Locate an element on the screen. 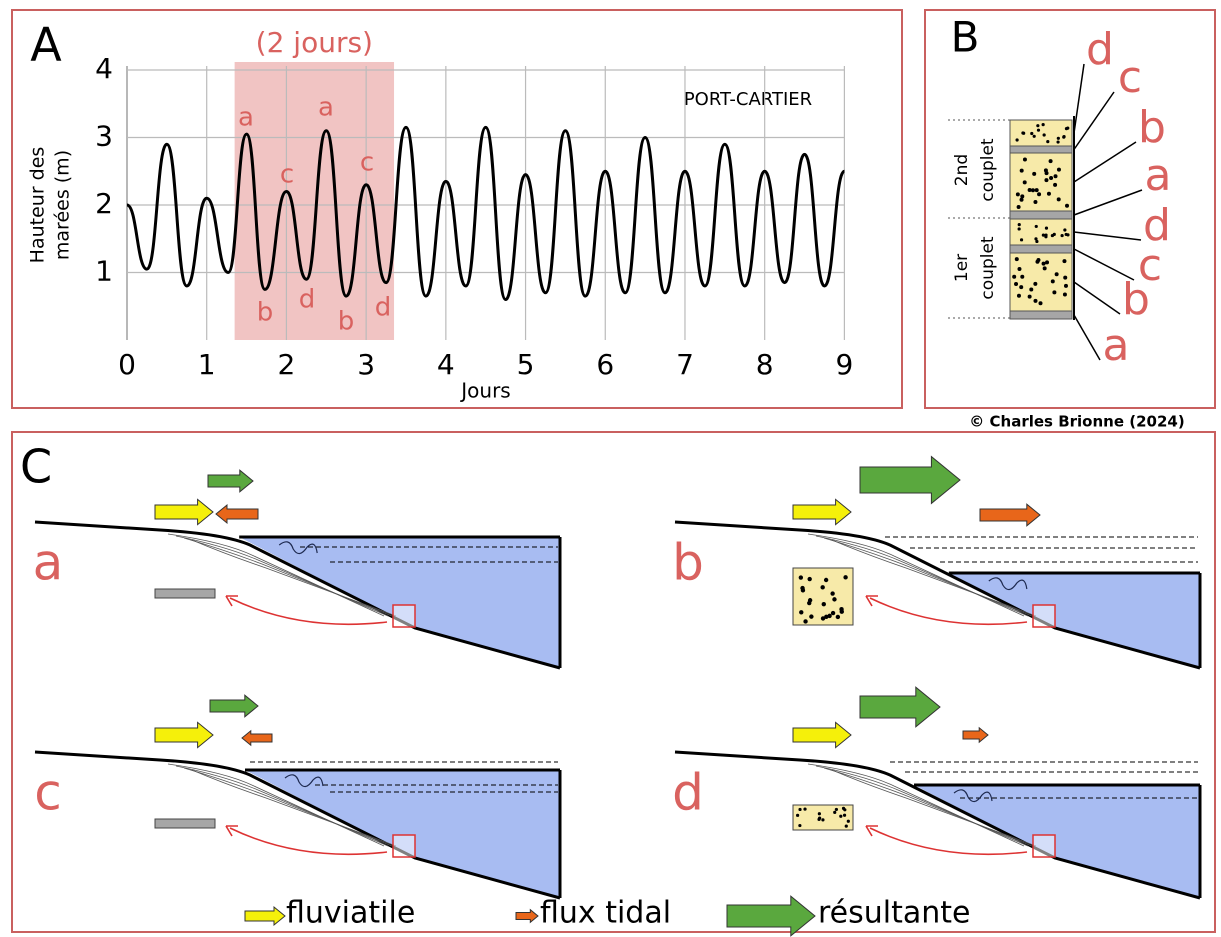 This screenshot has width=1221, height=937. legend-label: résultante is located at coordinates (894, 913).